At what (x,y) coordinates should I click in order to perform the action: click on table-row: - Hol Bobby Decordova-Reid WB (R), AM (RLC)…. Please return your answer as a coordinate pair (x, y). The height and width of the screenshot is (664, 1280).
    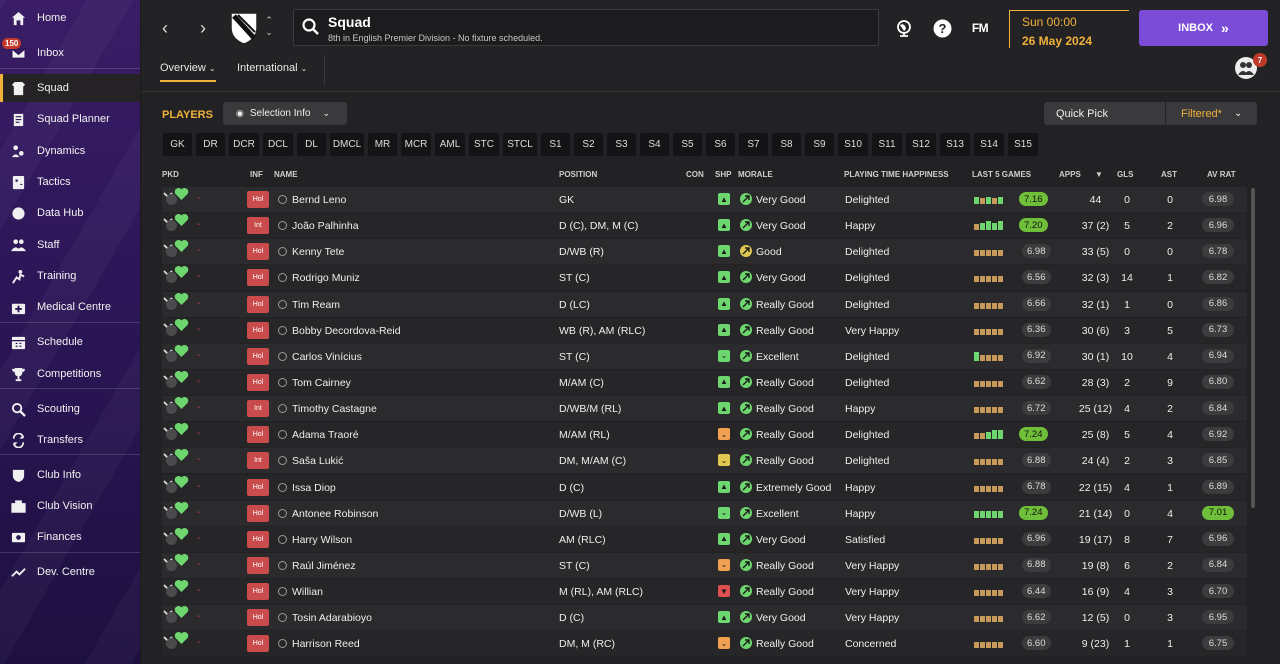
    Looking at the image, I should click on (704, 330).